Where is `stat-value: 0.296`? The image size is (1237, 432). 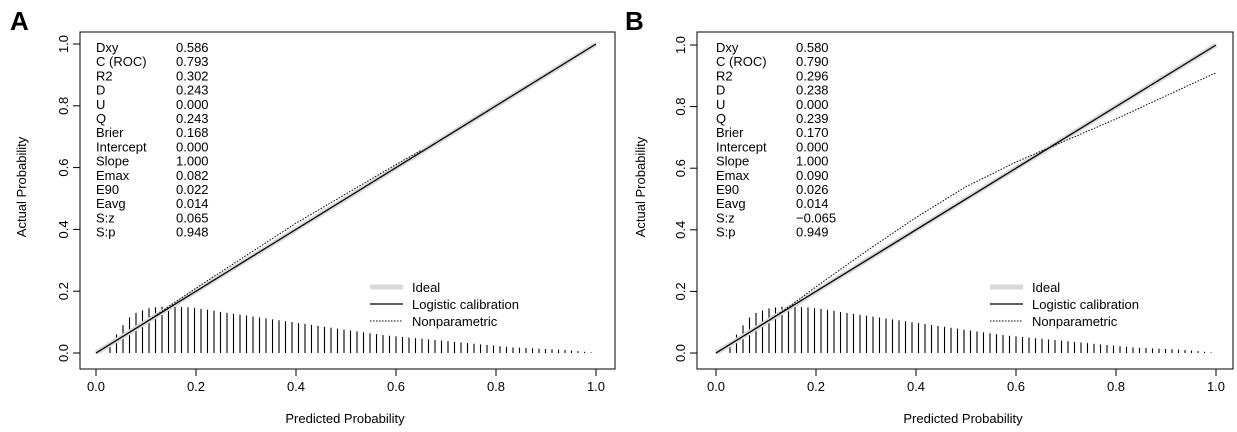 stat-value: 0.296 is located at coordinates (812, 75).